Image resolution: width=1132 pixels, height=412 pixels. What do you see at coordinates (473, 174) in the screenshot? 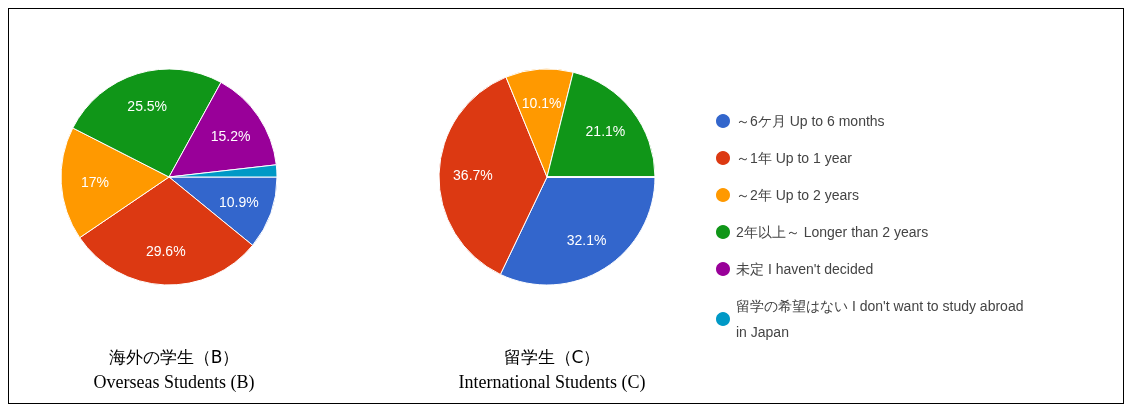
I see `data-label: 36.7%` at bounding box center [473, 174].